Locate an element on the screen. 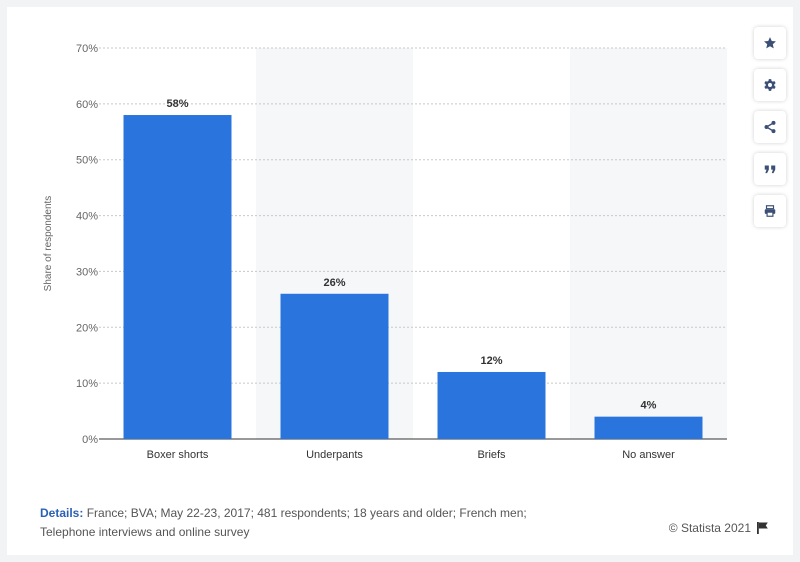 The height and width of the screenshot is (562, 800). credit-text: © Statista 2021 is located at coordinates (709, 528).